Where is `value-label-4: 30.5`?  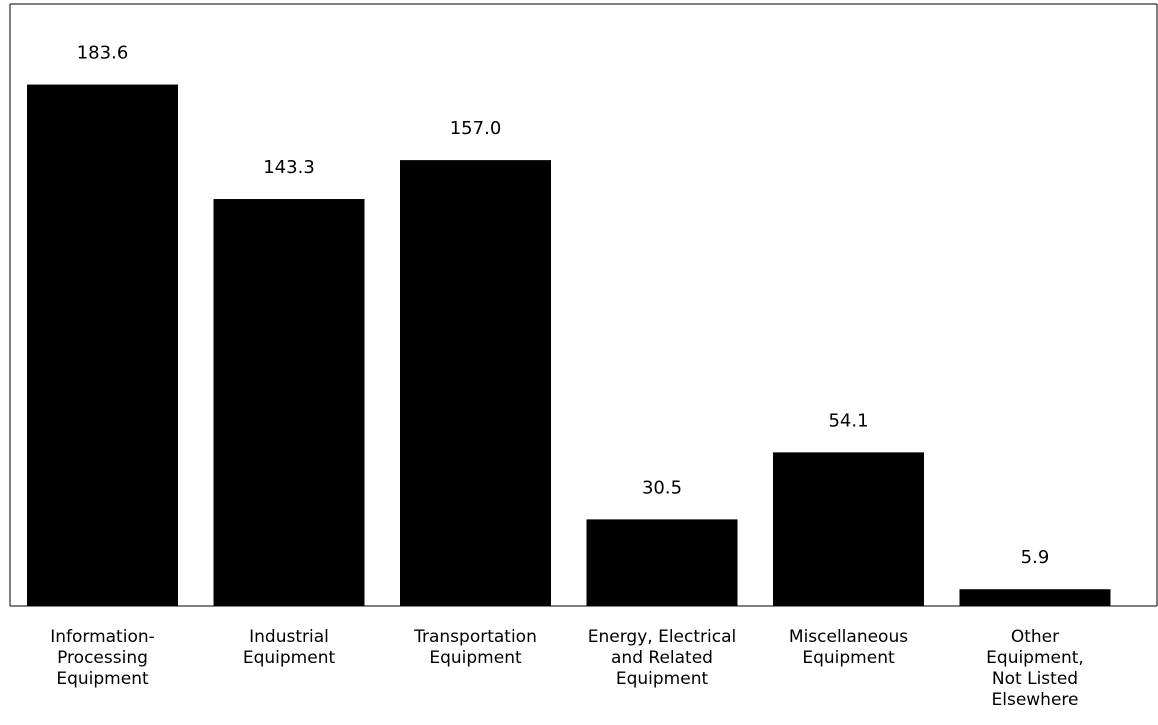
value-label-4: 30.5 is located at coordinates (662, 487).